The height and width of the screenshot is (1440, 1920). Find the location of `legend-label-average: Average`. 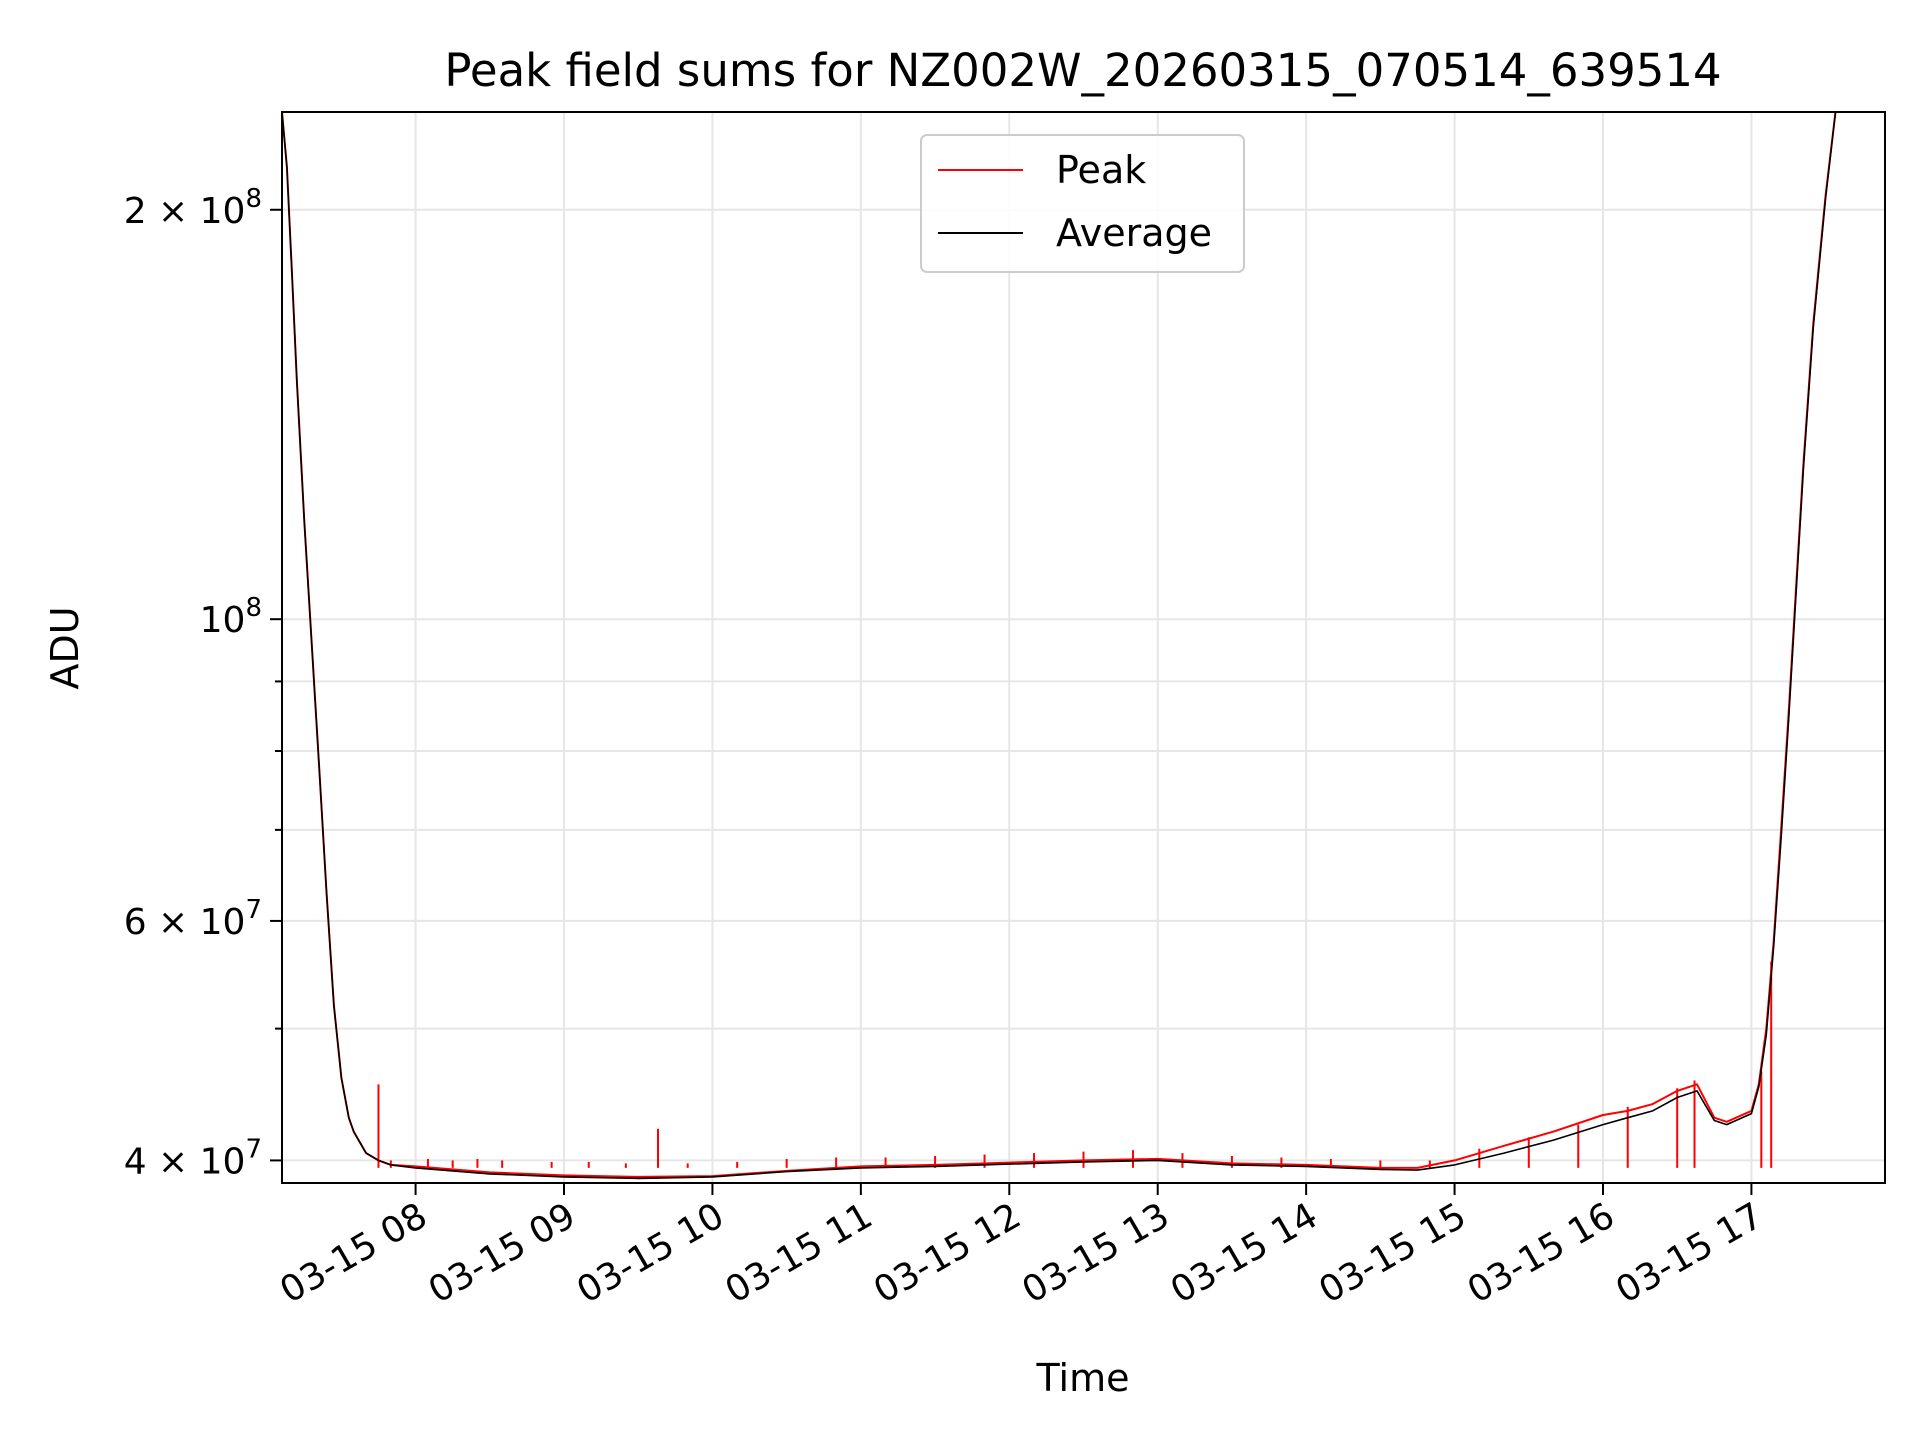

legend-label-average: Average is located at coordinates (1134, 233).